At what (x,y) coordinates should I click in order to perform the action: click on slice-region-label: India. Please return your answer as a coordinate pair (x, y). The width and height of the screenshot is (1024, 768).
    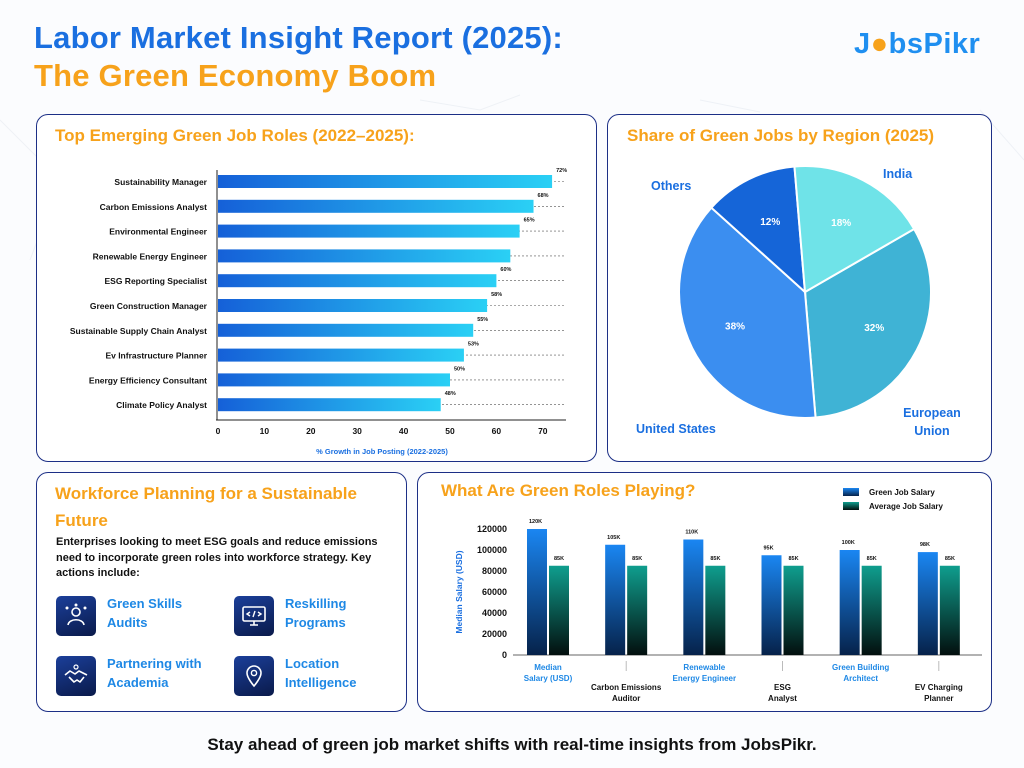
    Looking at the image, I should click on (898, 174).